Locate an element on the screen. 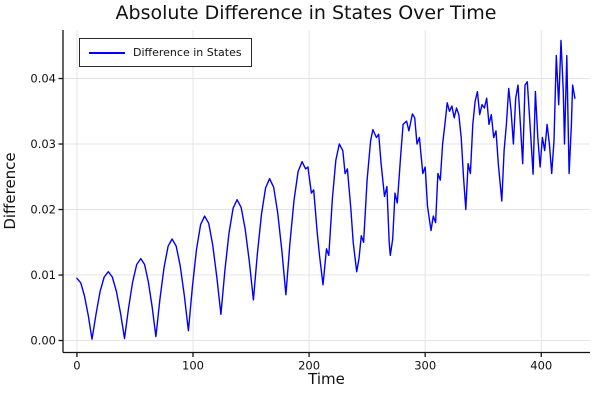  legend-line-sample-icon is located at coordinates (107, 52).